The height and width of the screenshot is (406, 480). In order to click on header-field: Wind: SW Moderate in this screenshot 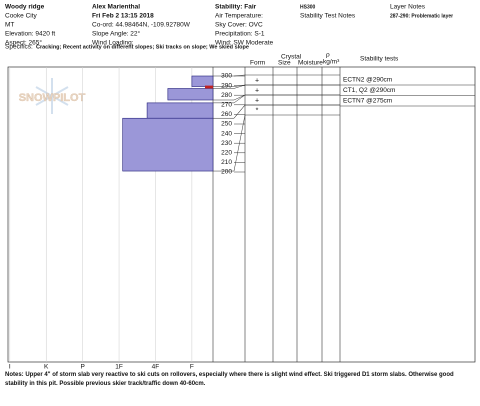, I will do `click(244, 43)`.